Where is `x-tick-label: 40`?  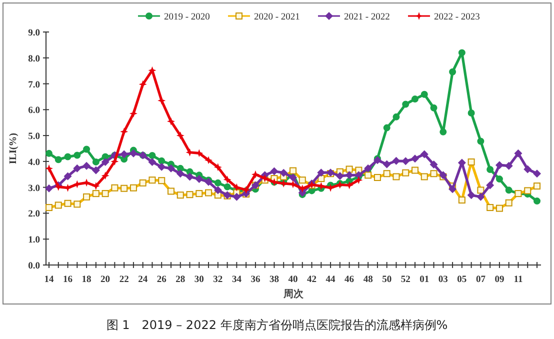 x-tick-label: 40 is located at coordinates (293, 280).